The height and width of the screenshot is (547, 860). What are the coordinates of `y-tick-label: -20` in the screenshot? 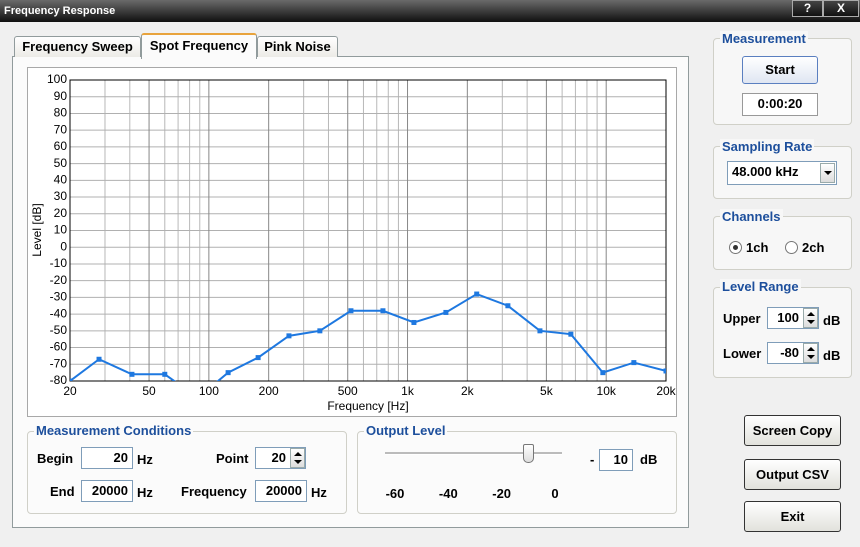 It's located at (59, 280).